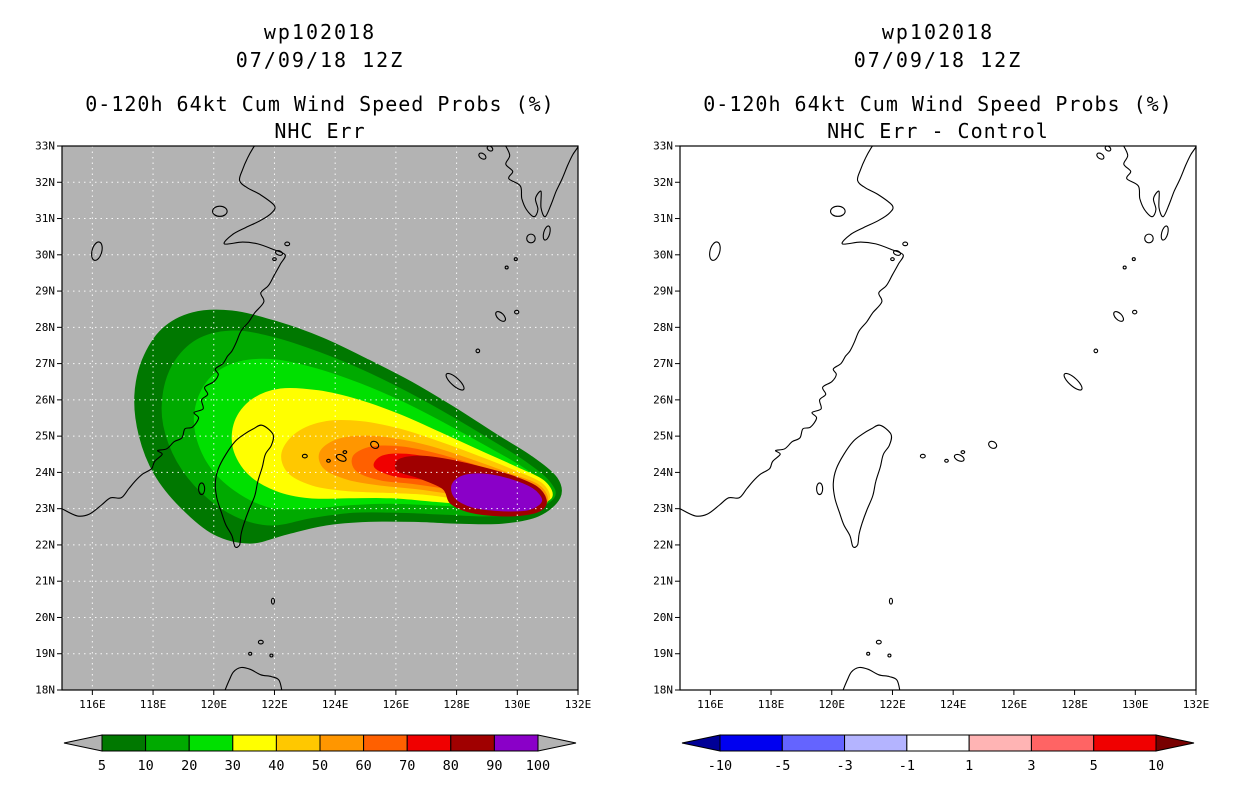  What do you see at coordinates (189, 766) in the screenshot?
I see `colorbar-label: 20` at bounding box center [189, 766].